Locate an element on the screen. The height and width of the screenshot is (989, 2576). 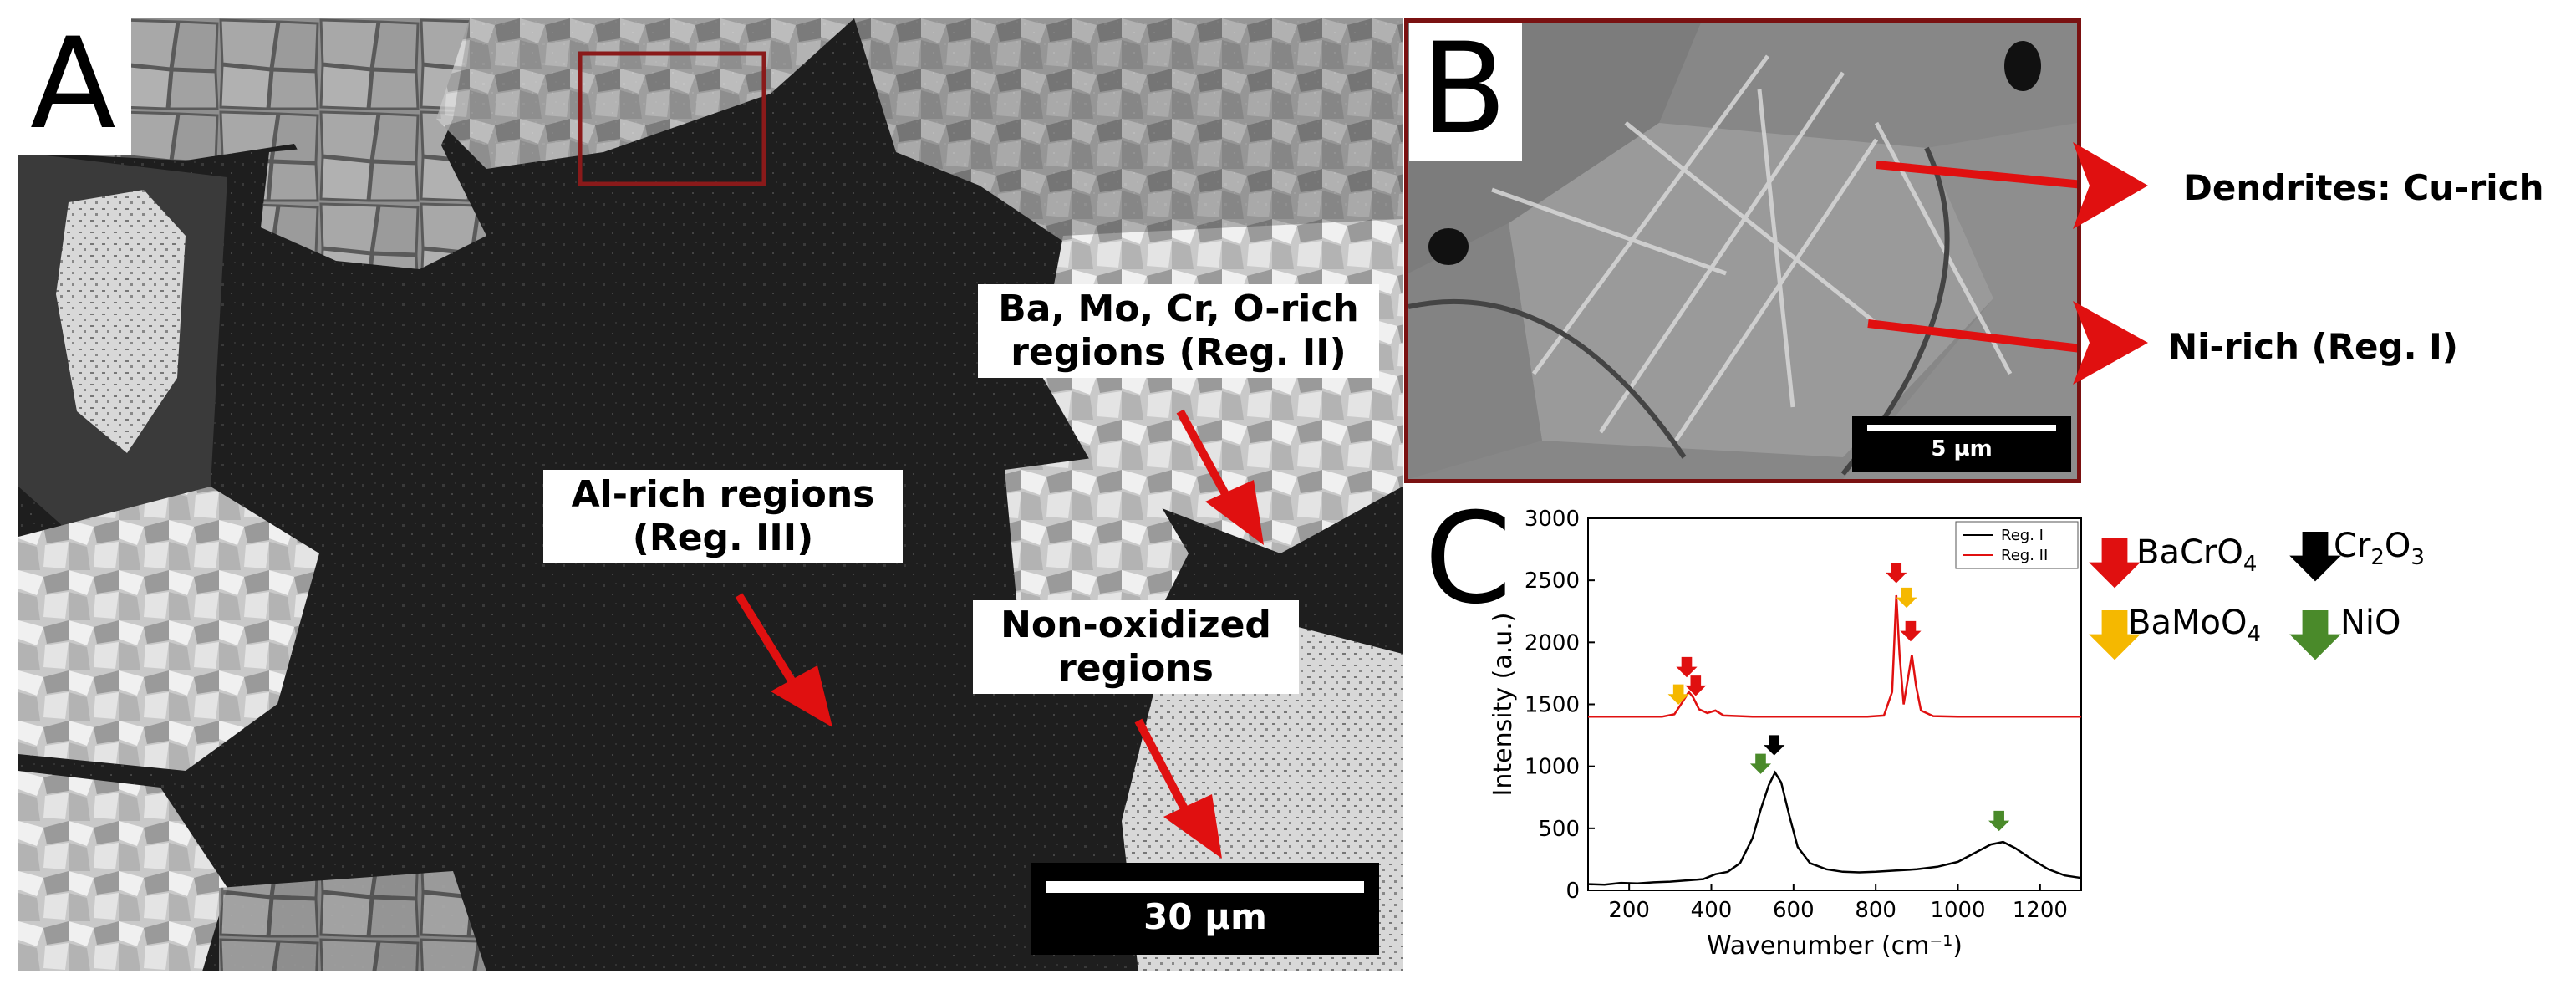
scalebar-b-bar is located at coordinates (1961, 428).